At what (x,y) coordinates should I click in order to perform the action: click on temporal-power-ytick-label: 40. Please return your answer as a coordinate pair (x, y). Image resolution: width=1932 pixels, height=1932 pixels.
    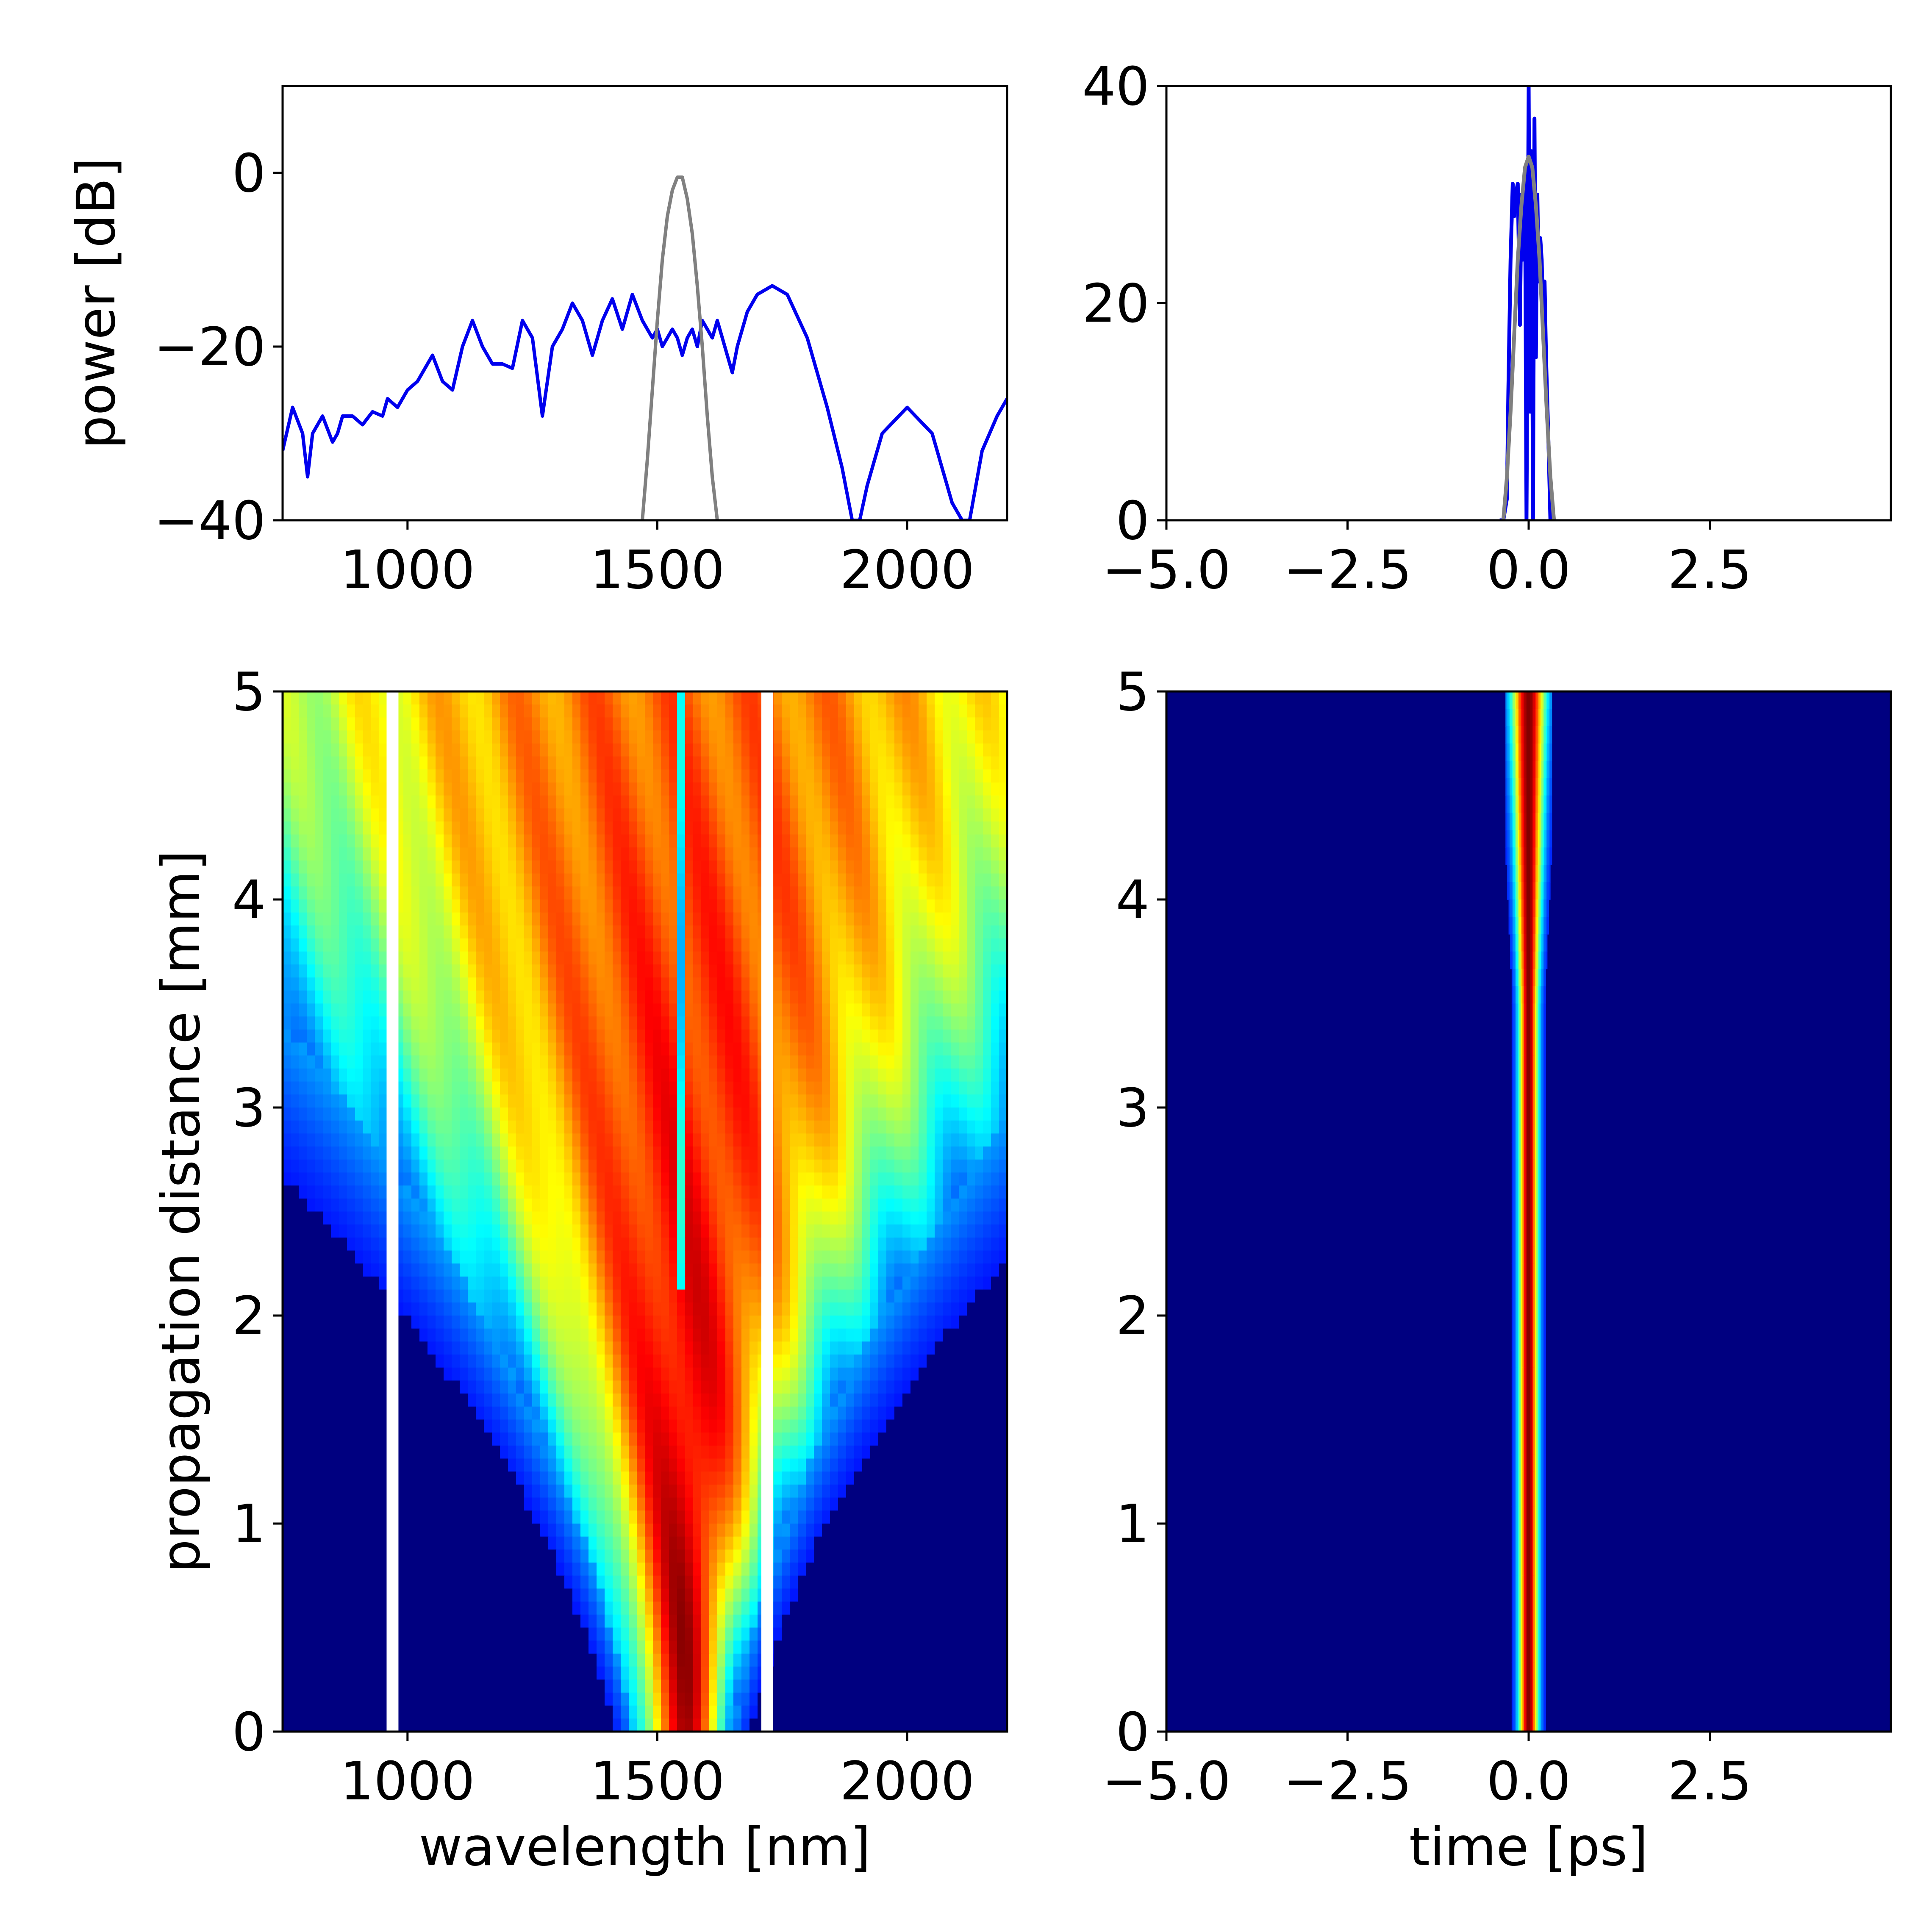
    Looking at the image, I should click on (1115, 86).